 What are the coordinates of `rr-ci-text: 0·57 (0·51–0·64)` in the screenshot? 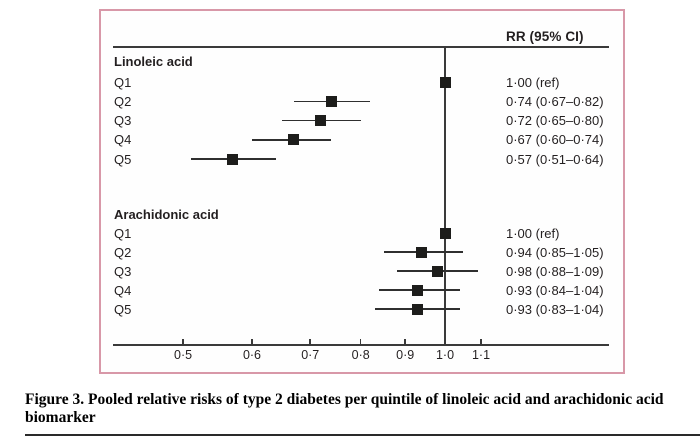 It's located at (555, 159).